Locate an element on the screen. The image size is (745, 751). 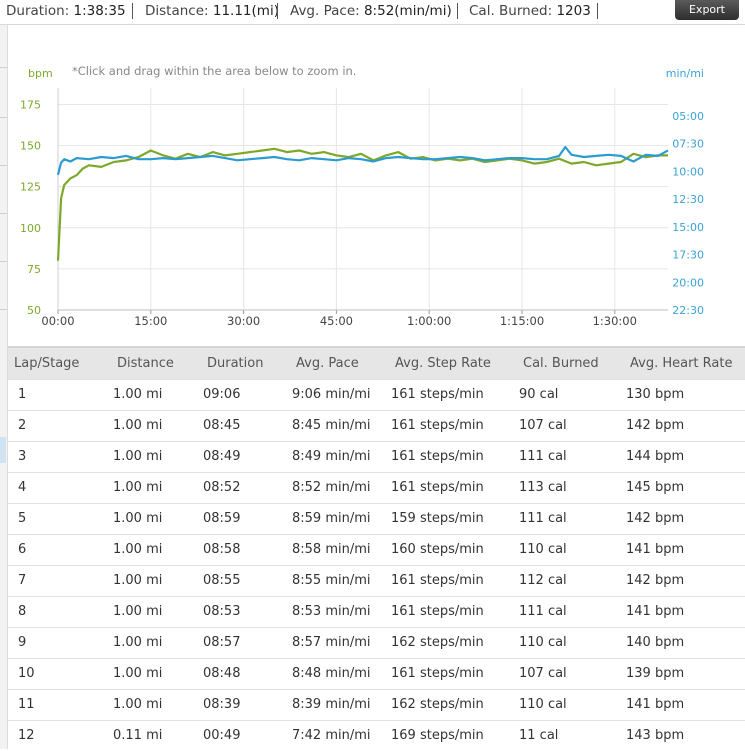
left-axis-unit: bpm is located at coordinates (40, 73).